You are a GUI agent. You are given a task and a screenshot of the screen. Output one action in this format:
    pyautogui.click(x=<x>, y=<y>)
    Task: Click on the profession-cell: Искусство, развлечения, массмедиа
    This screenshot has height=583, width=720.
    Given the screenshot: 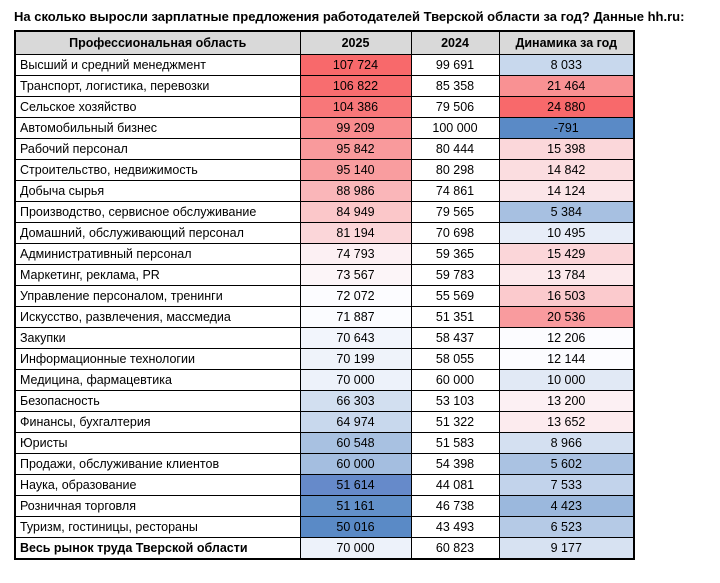 What is the action you would take?
    pyautogui.click(x=157, y=317)
    